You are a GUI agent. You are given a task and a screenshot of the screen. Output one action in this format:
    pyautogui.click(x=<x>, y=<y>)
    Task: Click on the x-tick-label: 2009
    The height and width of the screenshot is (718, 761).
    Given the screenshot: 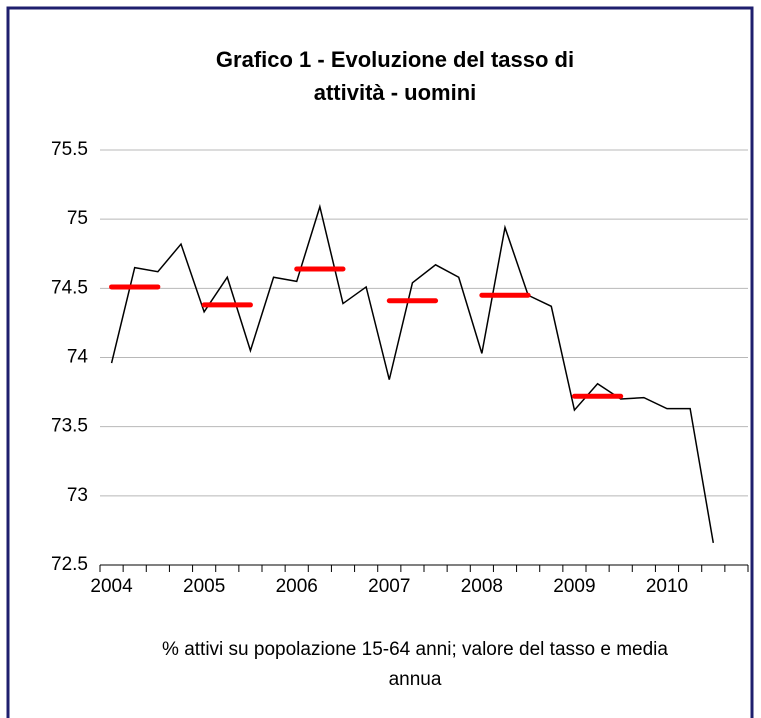 What is the action you would take?
    pyautogui.click(x=574, y=586)
    